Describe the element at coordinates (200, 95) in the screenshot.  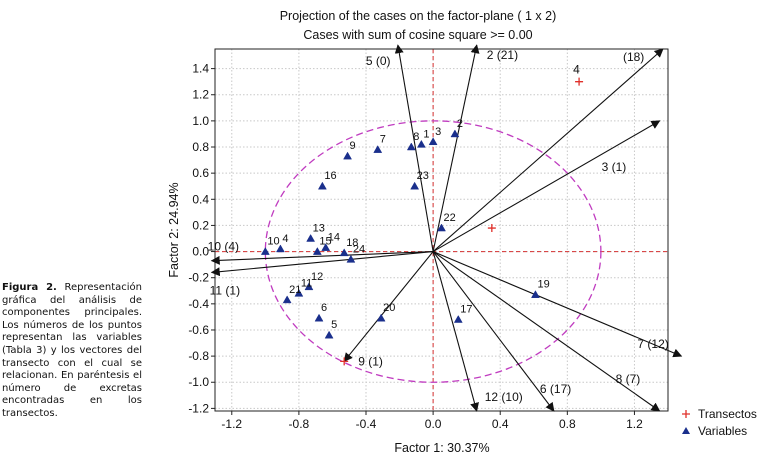
I see `y-tick-label: 1.2` at that location.